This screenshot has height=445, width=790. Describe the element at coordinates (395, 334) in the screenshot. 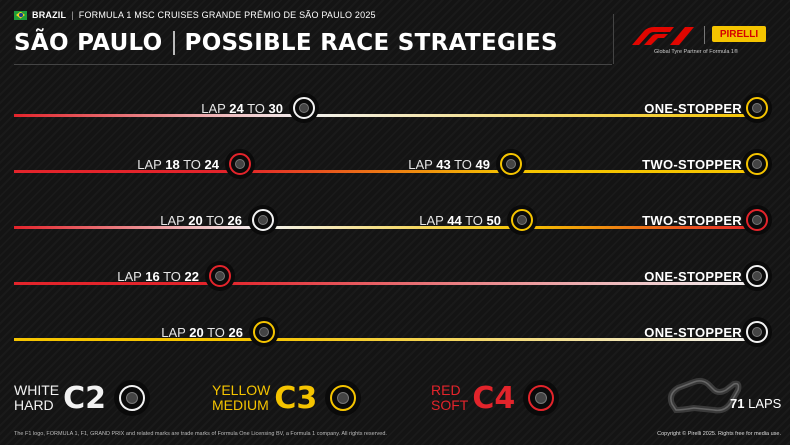

I see `strategy-row: LAP 20 TO 26 ONE-STOPPER` at that location.